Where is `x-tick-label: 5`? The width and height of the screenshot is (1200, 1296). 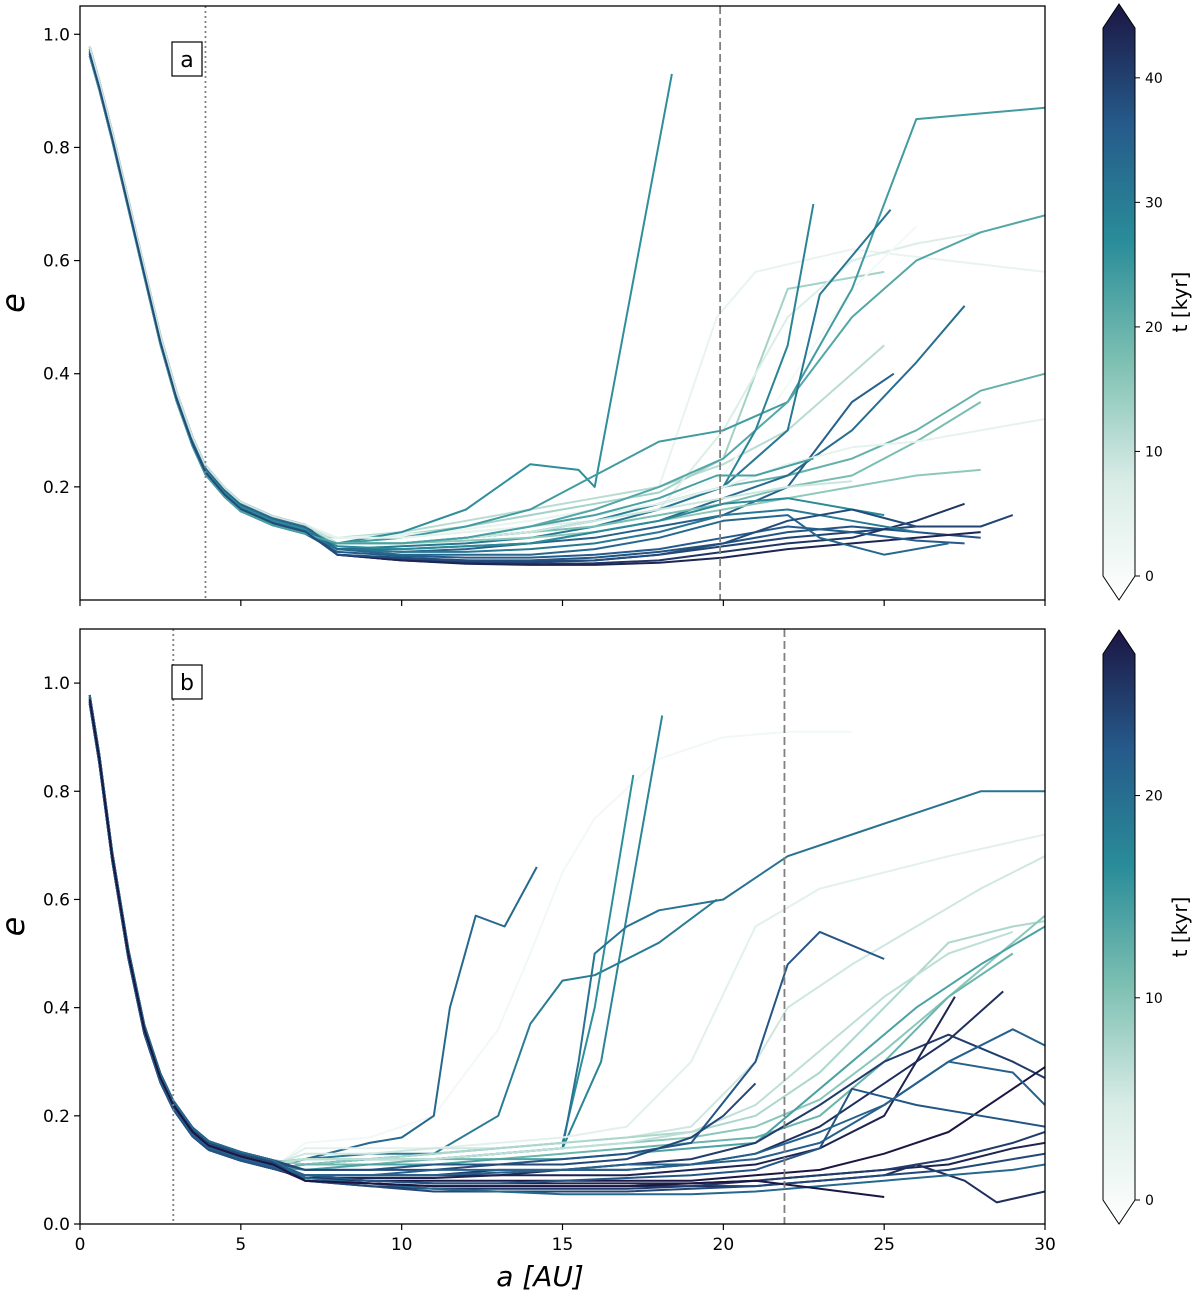 x-tick-label: 5 is located at coordinates (240, 1245).